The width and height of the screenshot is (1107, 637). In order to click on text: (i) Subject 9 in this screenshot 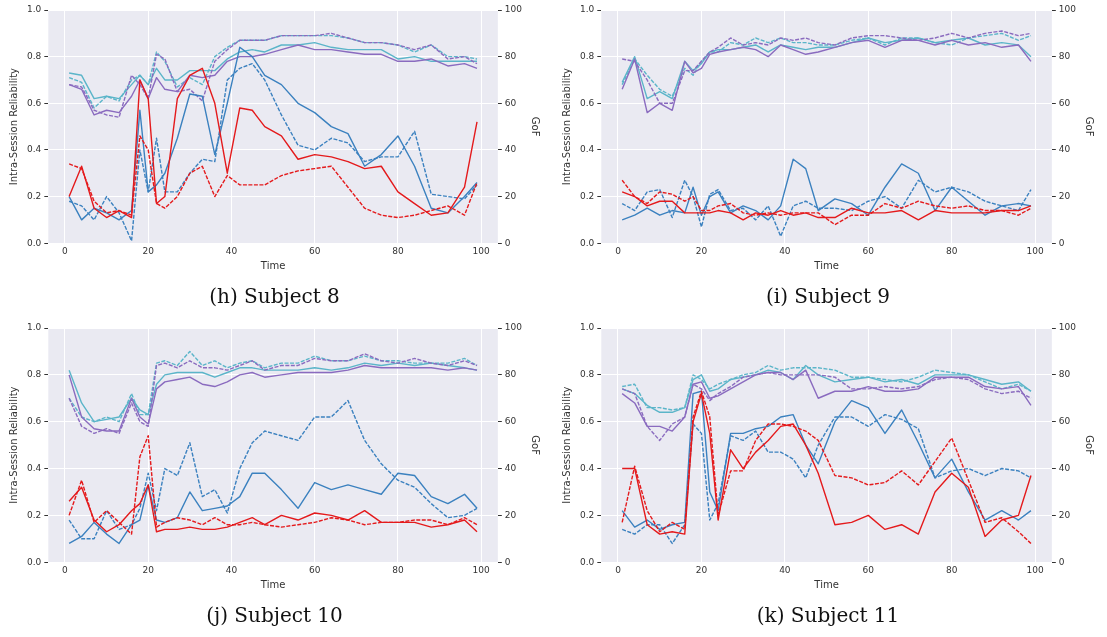, I will do `click(828, 296)`.